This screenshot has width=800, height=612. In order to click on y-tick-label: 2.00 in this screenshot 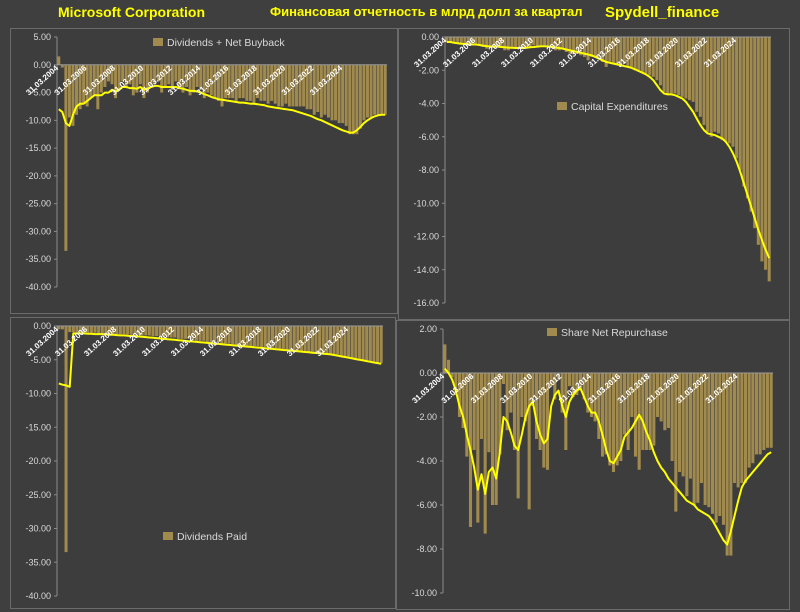, I will do `click(428, 329)`.